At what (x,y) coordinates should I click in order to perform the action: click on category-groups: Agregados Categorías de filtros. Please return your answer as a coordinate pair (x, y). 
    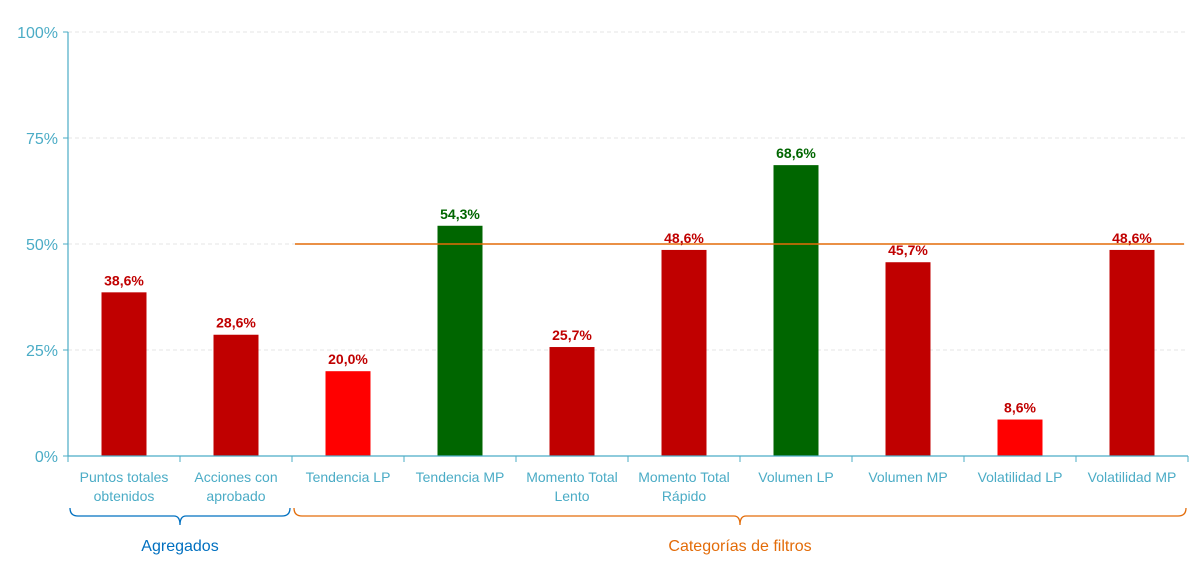
    Looking at the image, I should click on (628, 531).